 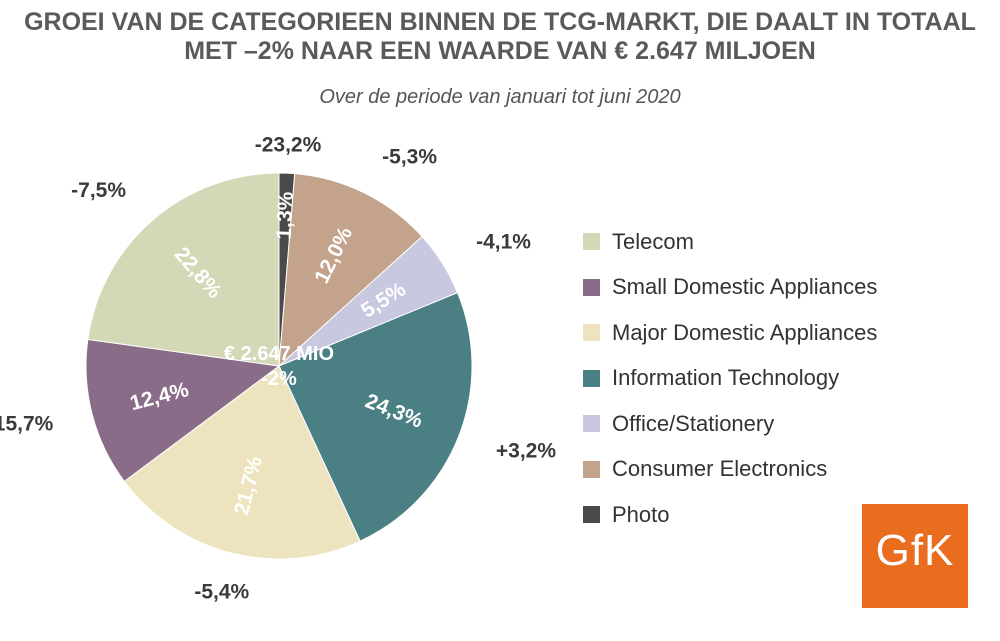 What do you see at coordinates (98, 190) in the screenshot?
I see `growth-label-telecom: -7,5%` at bounding box center [98, 190].